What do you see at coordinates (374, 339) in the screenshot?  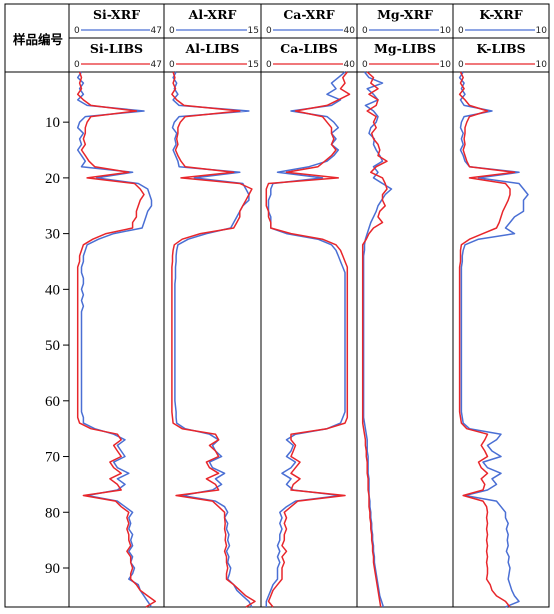 I see `libs-curve-mg` at bounding box center [374, 339].